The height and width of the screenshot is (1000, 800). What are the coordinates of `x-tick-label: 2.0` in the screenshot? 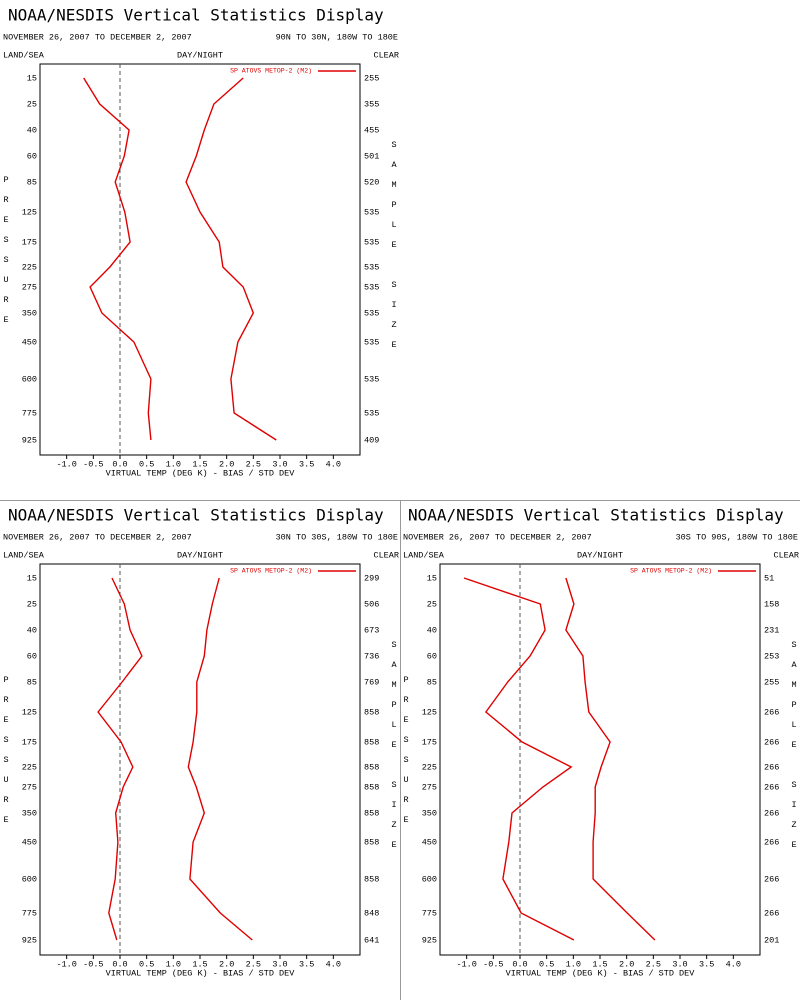 It's located at (226, 964).